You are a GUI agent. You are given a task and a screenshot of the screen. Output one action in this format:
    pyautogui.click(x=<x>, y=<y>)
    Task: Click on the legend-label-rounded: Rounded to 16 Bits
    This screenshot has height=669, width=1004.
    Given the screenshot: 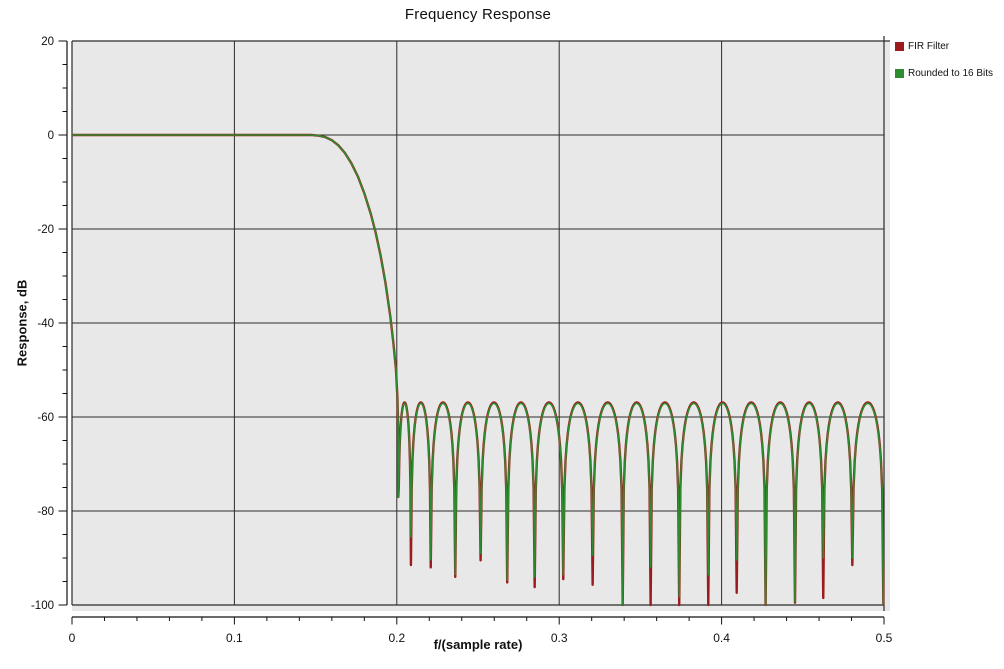 What is the action you would take?
    pyautogui.click(x=951, y=73)
    